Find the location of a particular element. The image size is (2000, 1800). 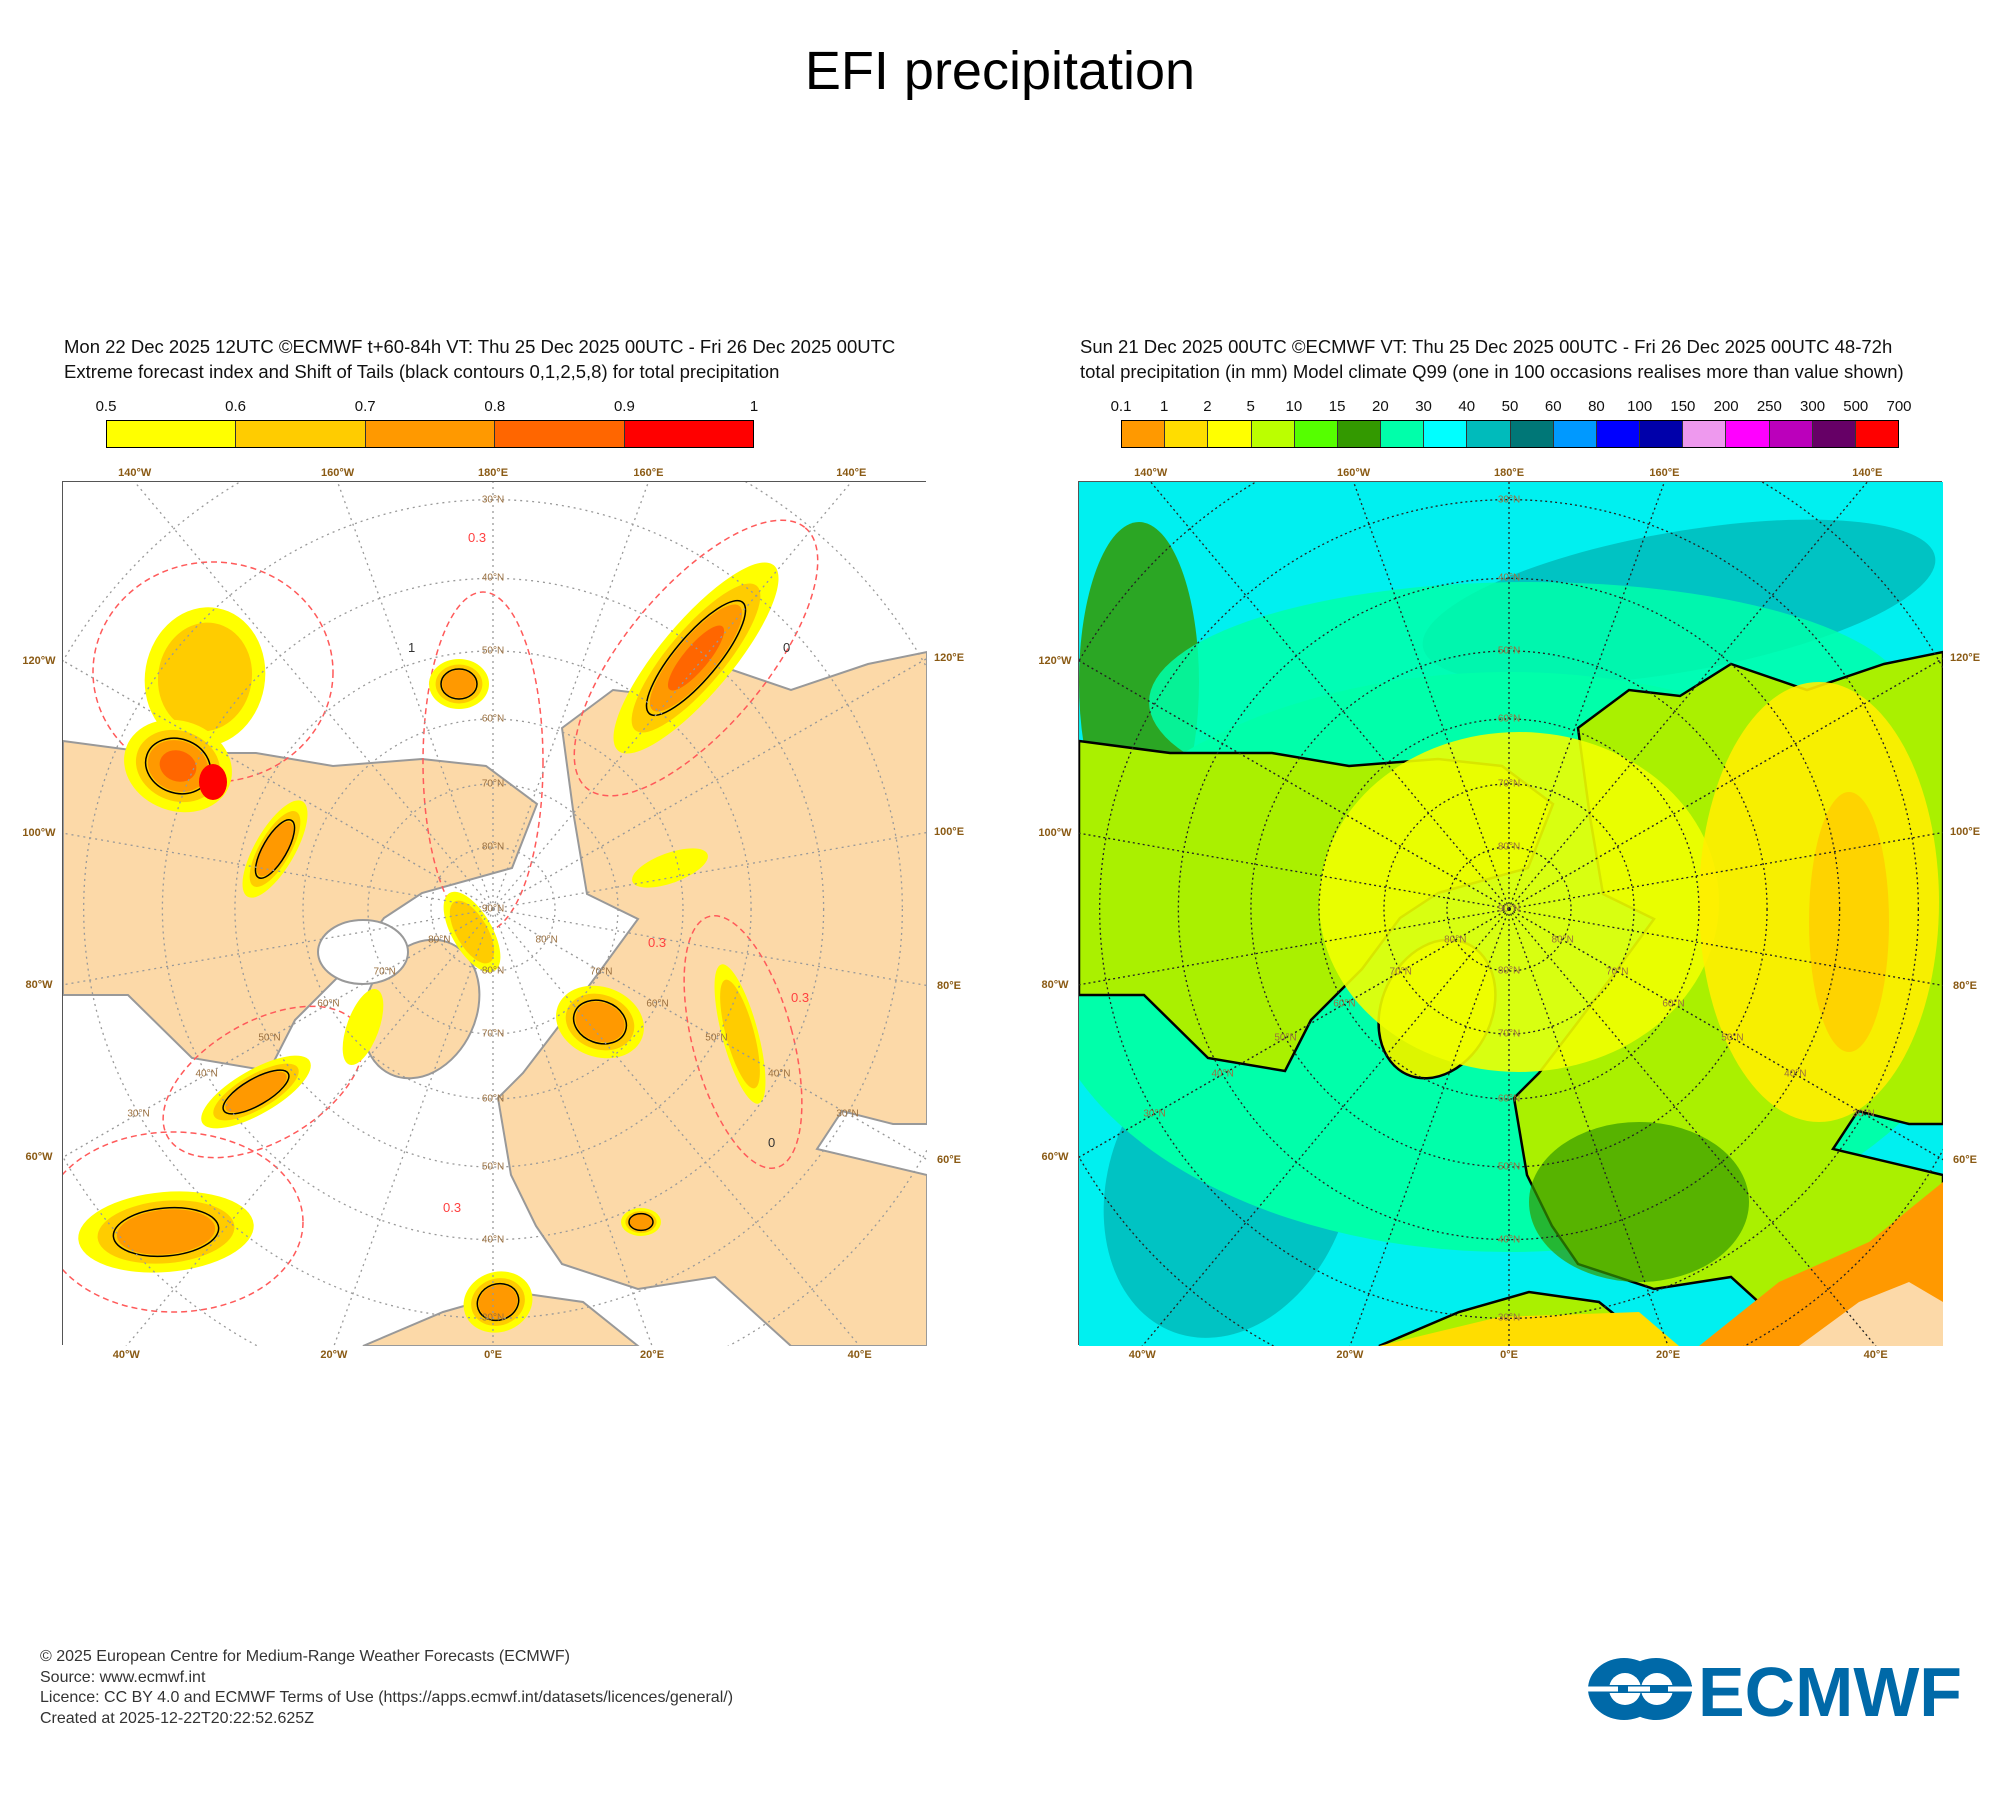

colorbar-label: 0.8 is located at coordinates (495, 406).